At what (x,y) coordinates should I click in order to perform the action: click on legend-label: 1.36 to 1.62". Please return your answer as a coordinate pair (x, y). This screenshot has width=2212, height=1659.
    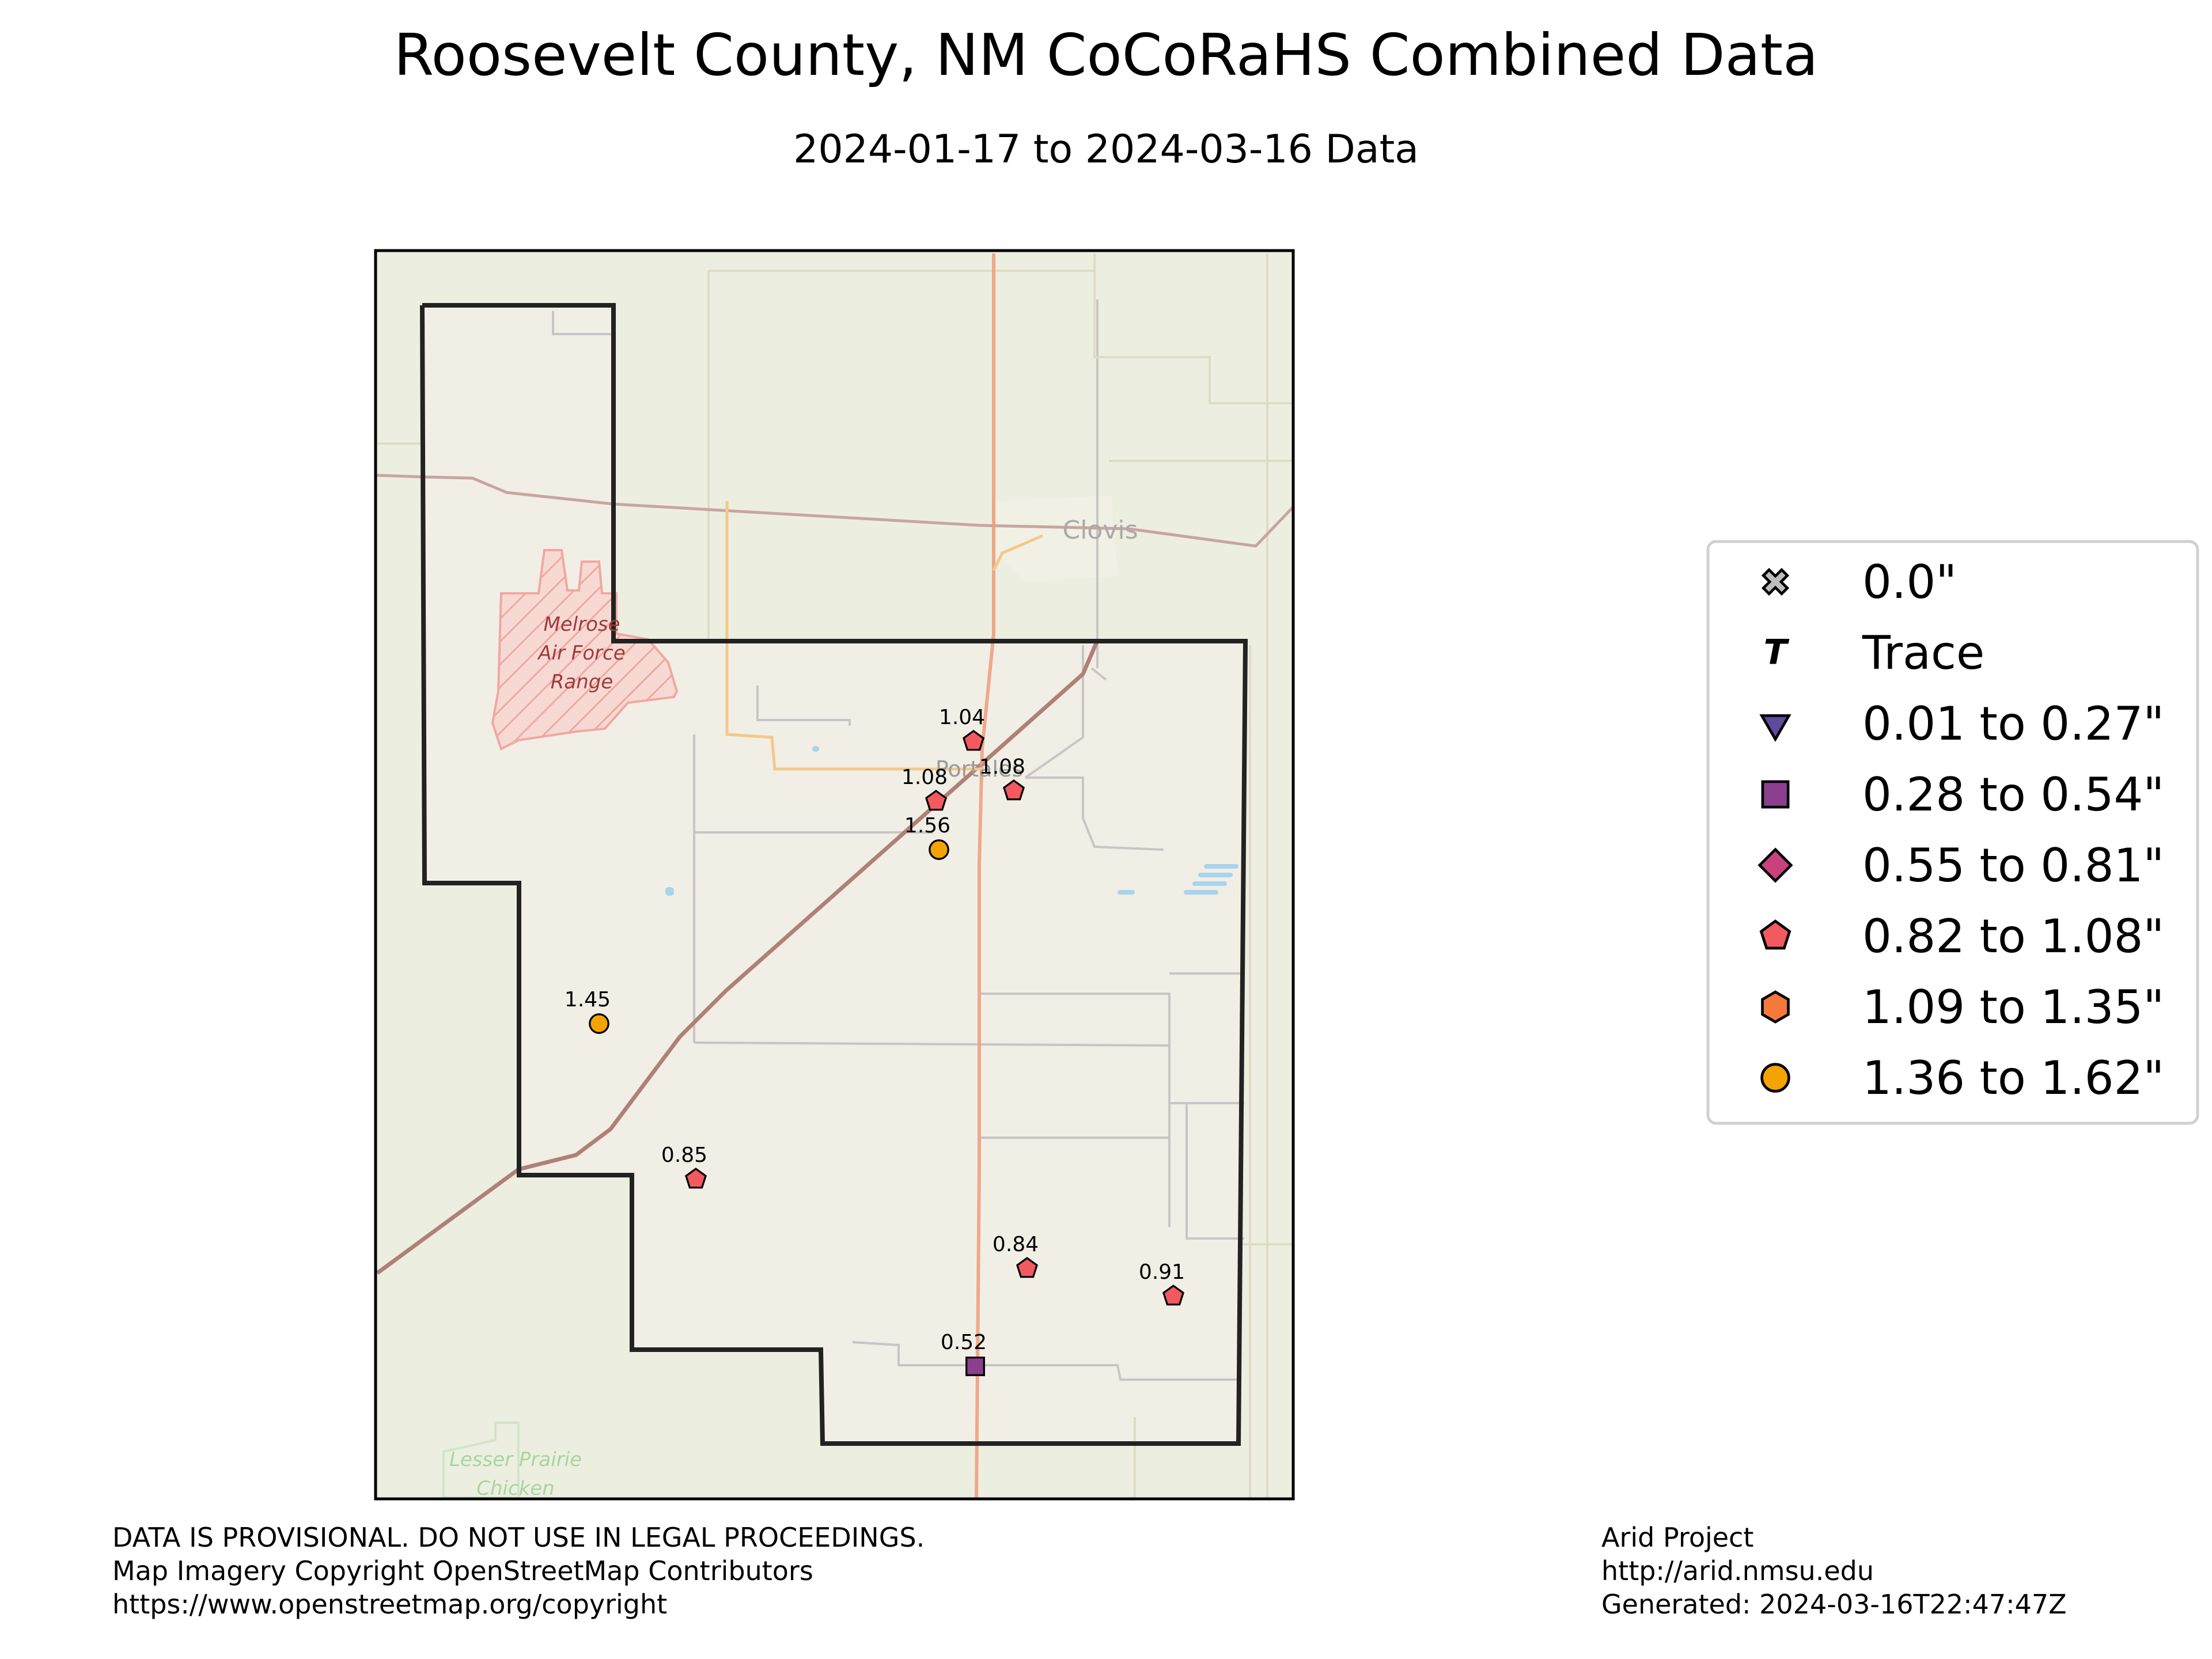
    Looking at the image, I should click on (2013, 1078).